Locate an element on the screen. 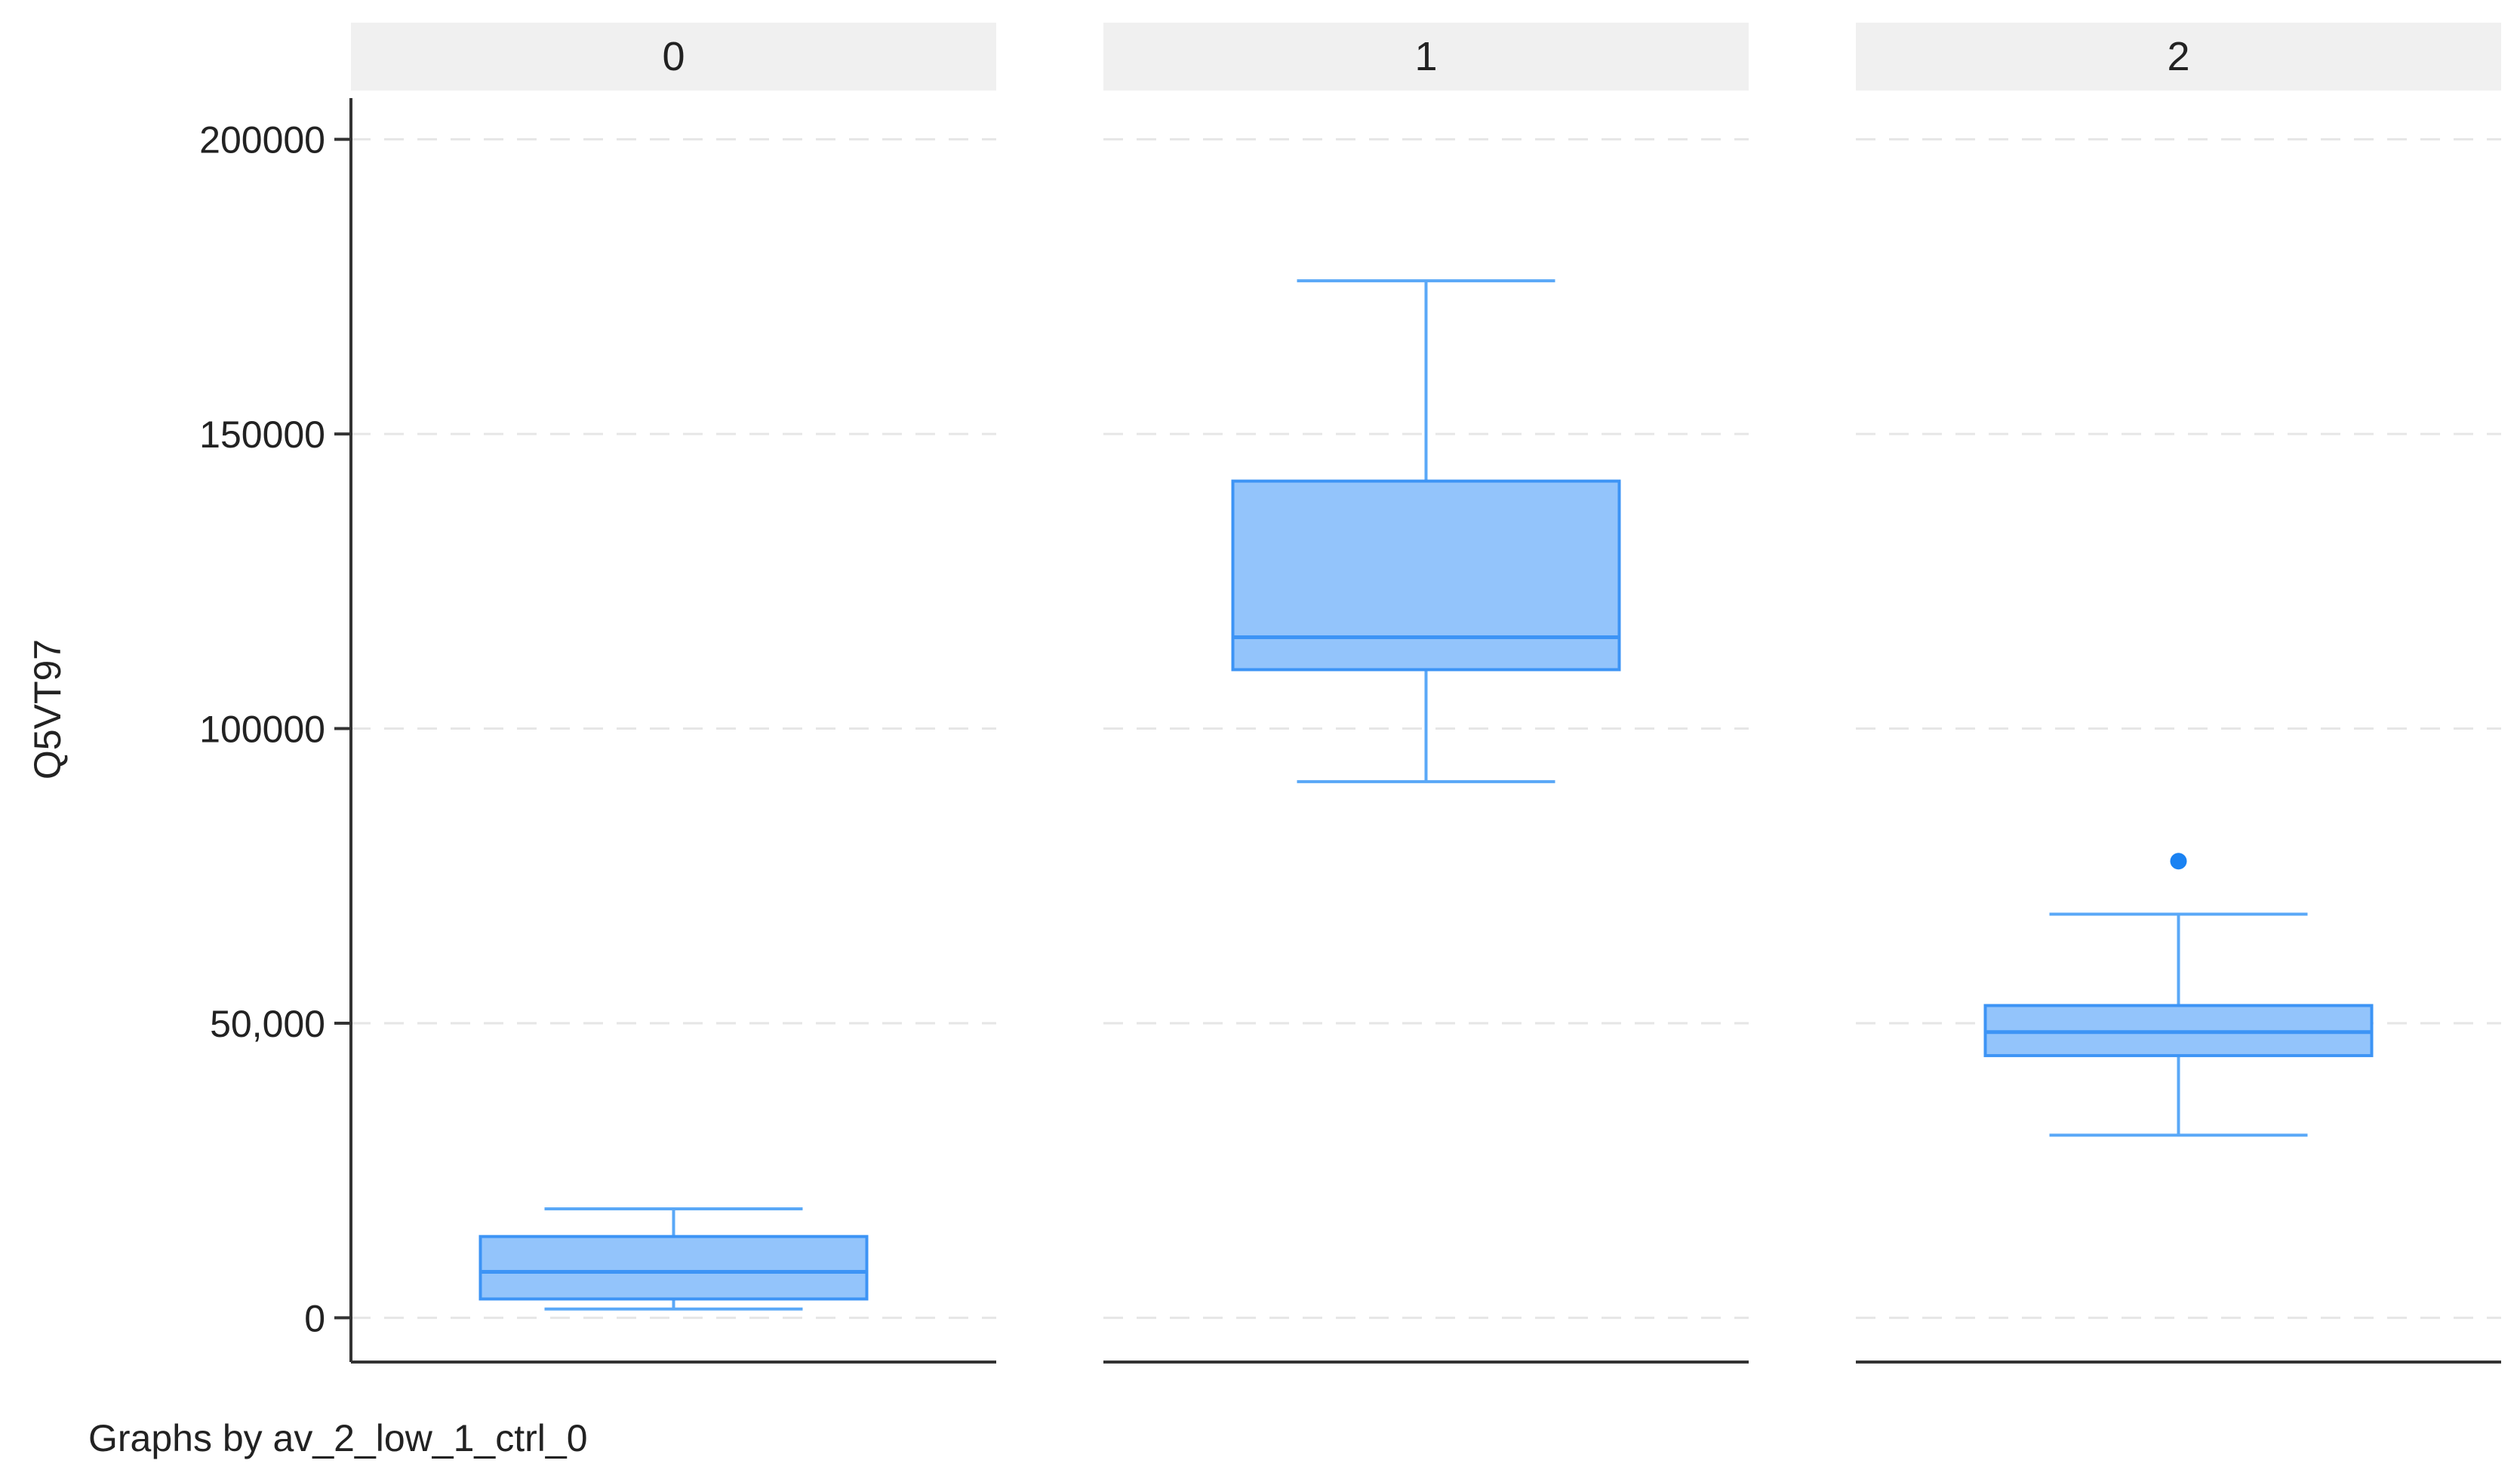 This screenshot has width=2520, height=1482. y-tick-label: 0 is located at coordinates (314, 1318).